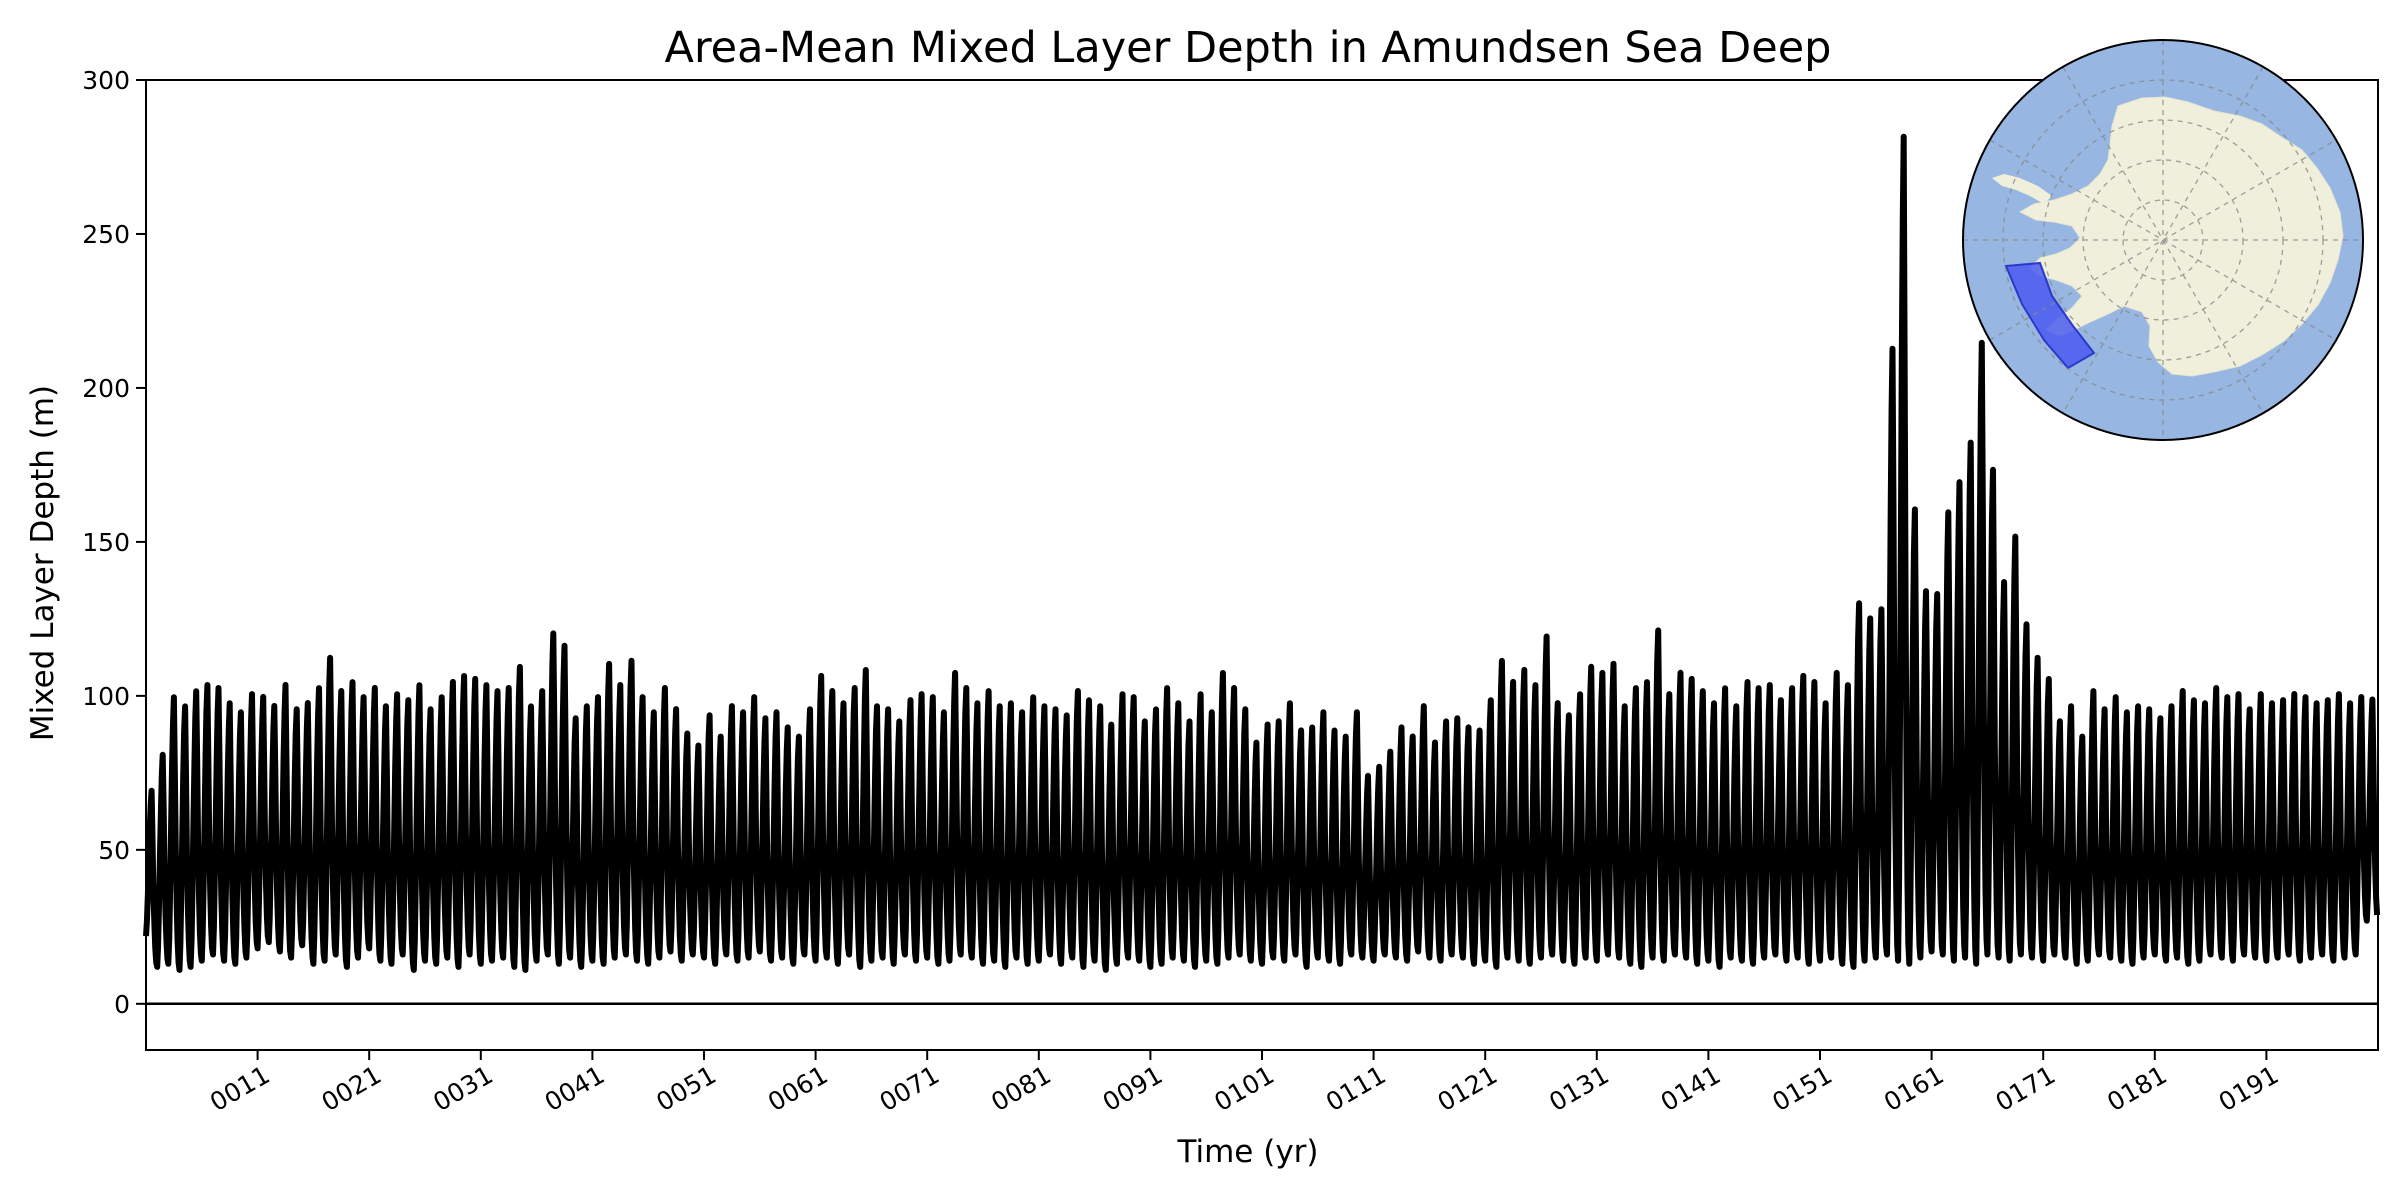 The height and width of the screenshot is (1200, 2400). I want to click on x-tick-label: 0131, so click(1579, 1088).